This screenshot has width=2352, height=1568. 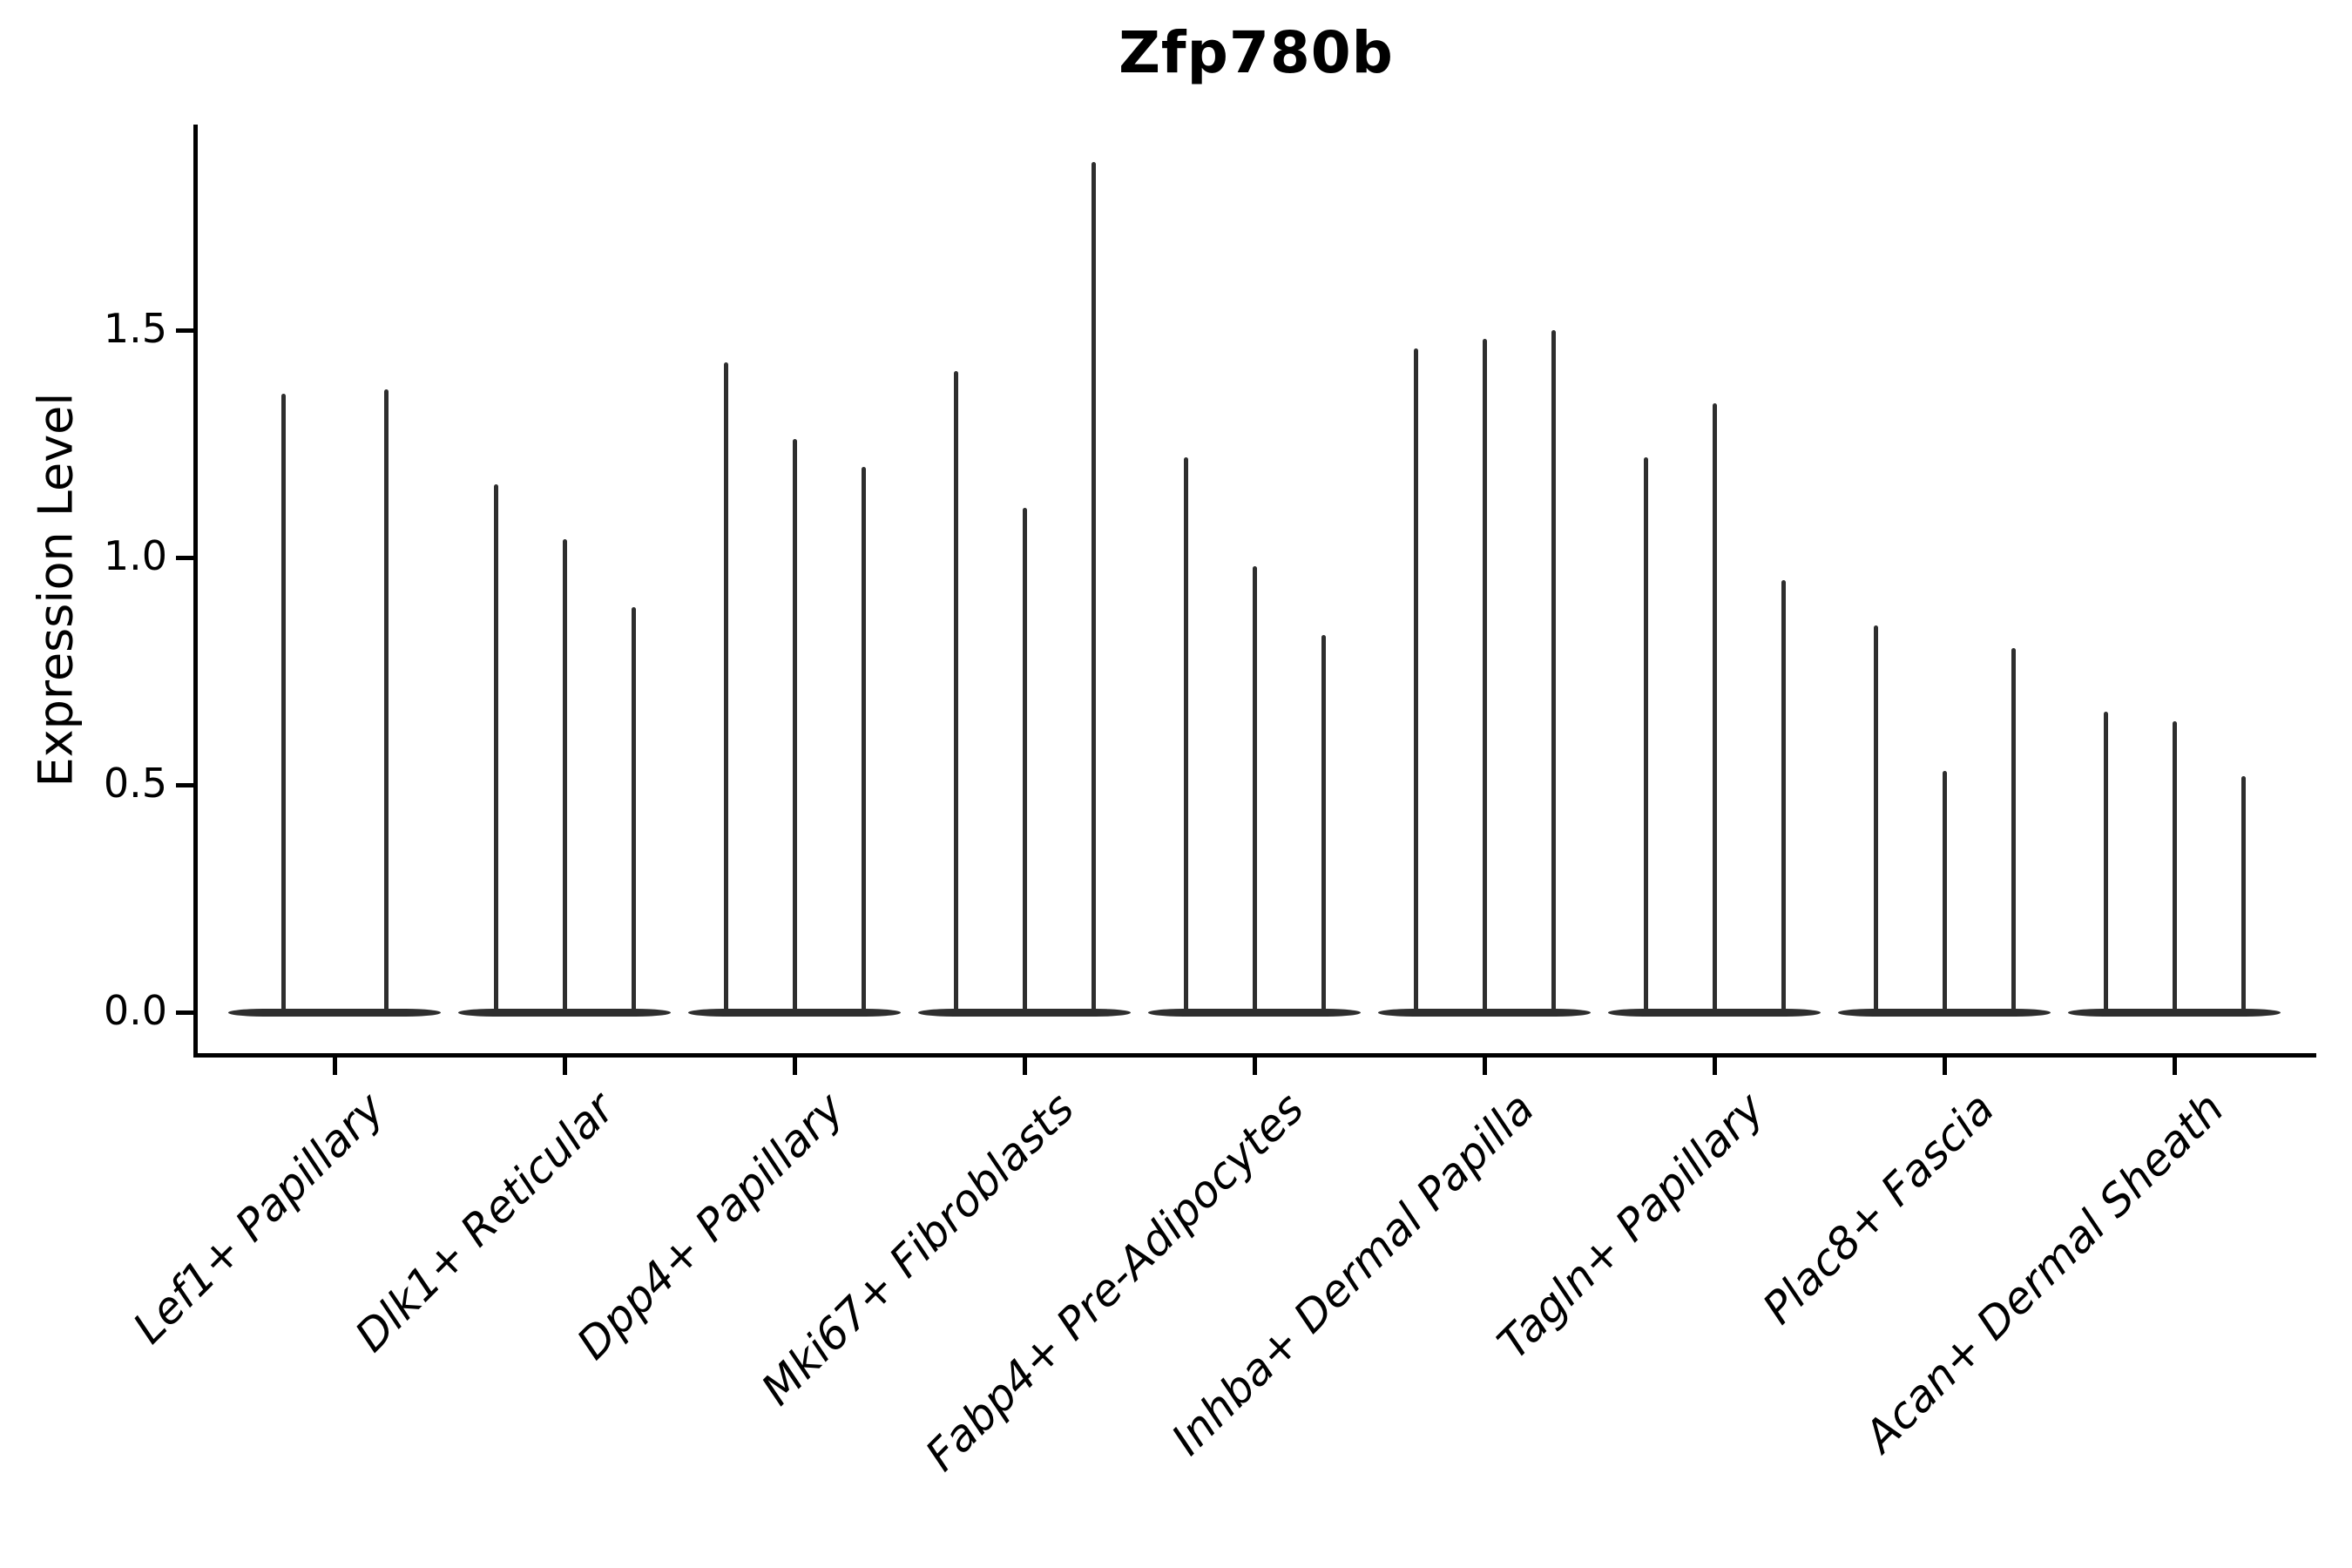 I want to click on y-axis-tick-label: 0.5, so click(x=135, y=784).